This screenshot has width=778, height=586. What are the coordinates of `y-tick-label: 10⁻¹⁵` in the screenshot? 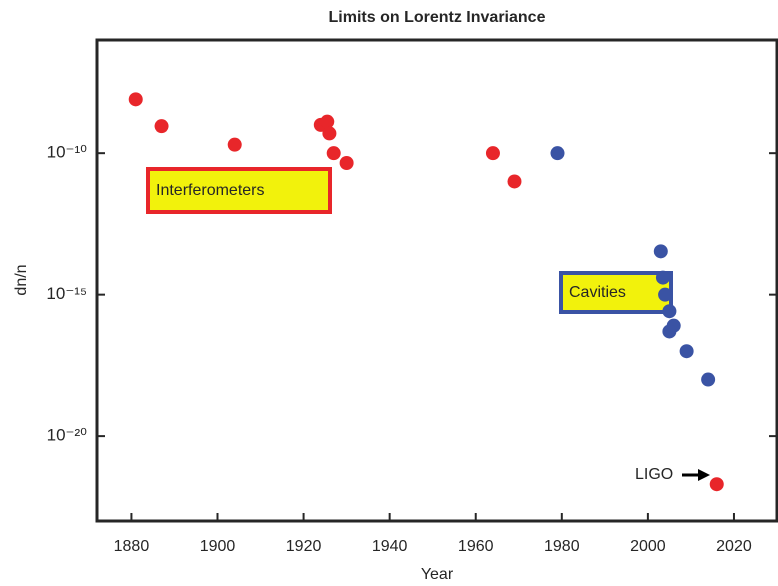 It's located at (66, 293).